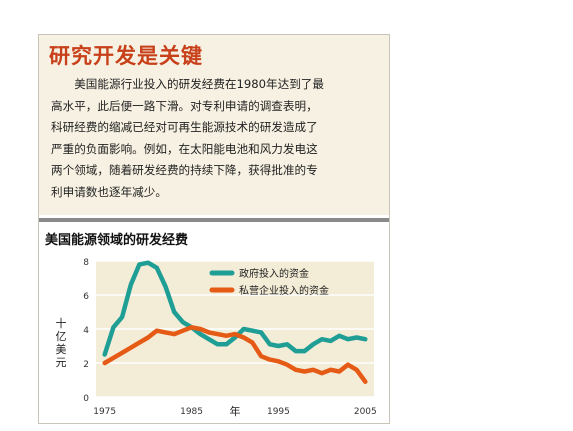 The image size is (573, 431). What do you see at coordinates (191, 412) in the screenshot?
I see `x-tick-label: 1985` at bounding box center [191, 412].